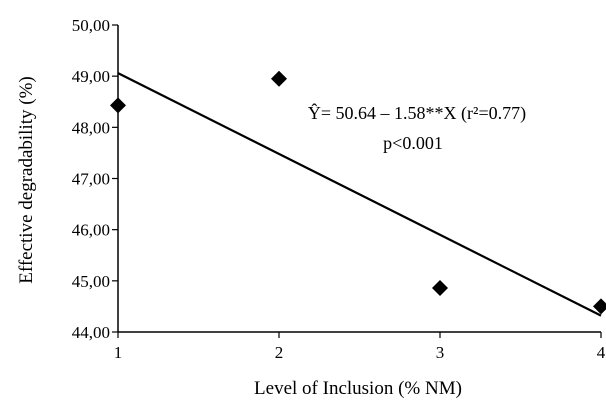  I want to click on y-axis-title: Effective degradability (%), so click(26, 180).